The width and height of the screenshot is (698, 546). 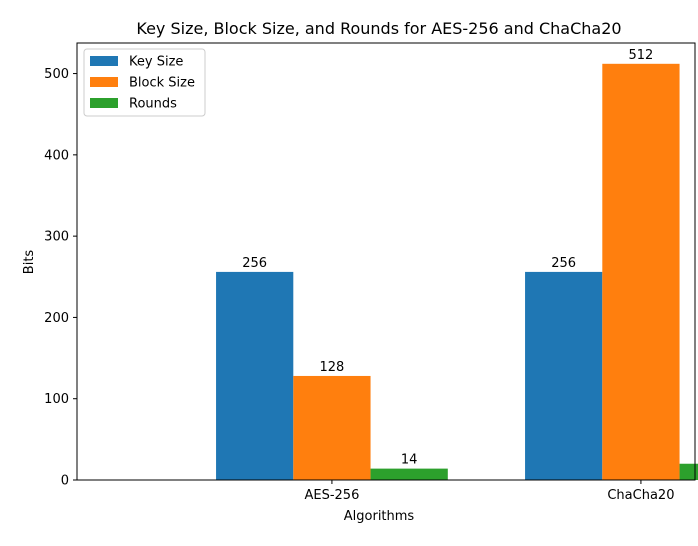 What do you see at coordinates (56, 74) in the screenshot?
I see `y-tick-label: 500` at bounding box center [56, 74].